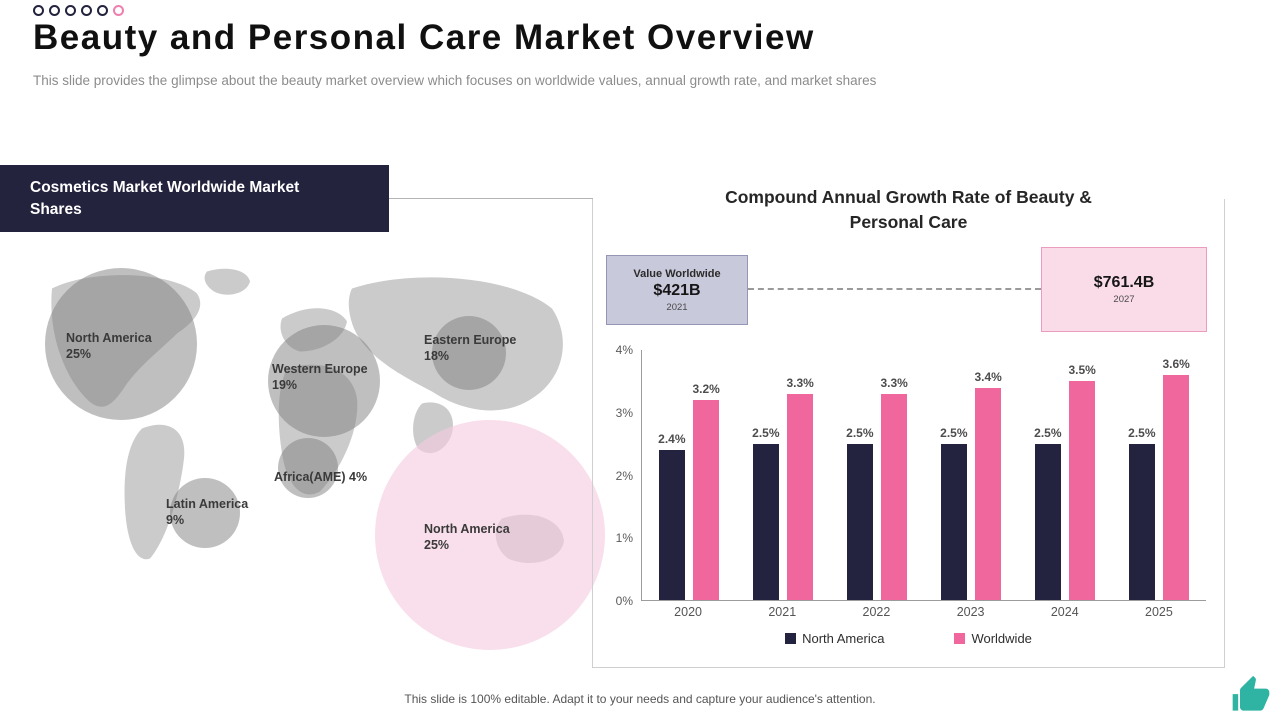 This screenshot has width=1280, height=720. I want to click on bar-value-label: 3.4%, so click(988, 376).